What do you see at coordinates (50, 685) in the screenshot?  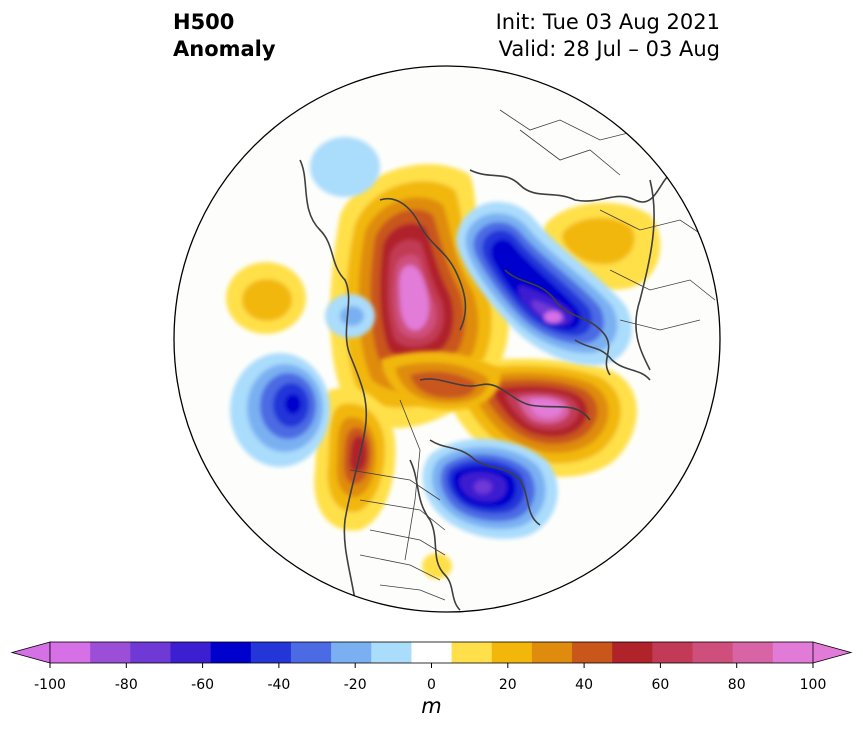 I see `colorbar-tick-label: -100` at bounding box center [50, 685].